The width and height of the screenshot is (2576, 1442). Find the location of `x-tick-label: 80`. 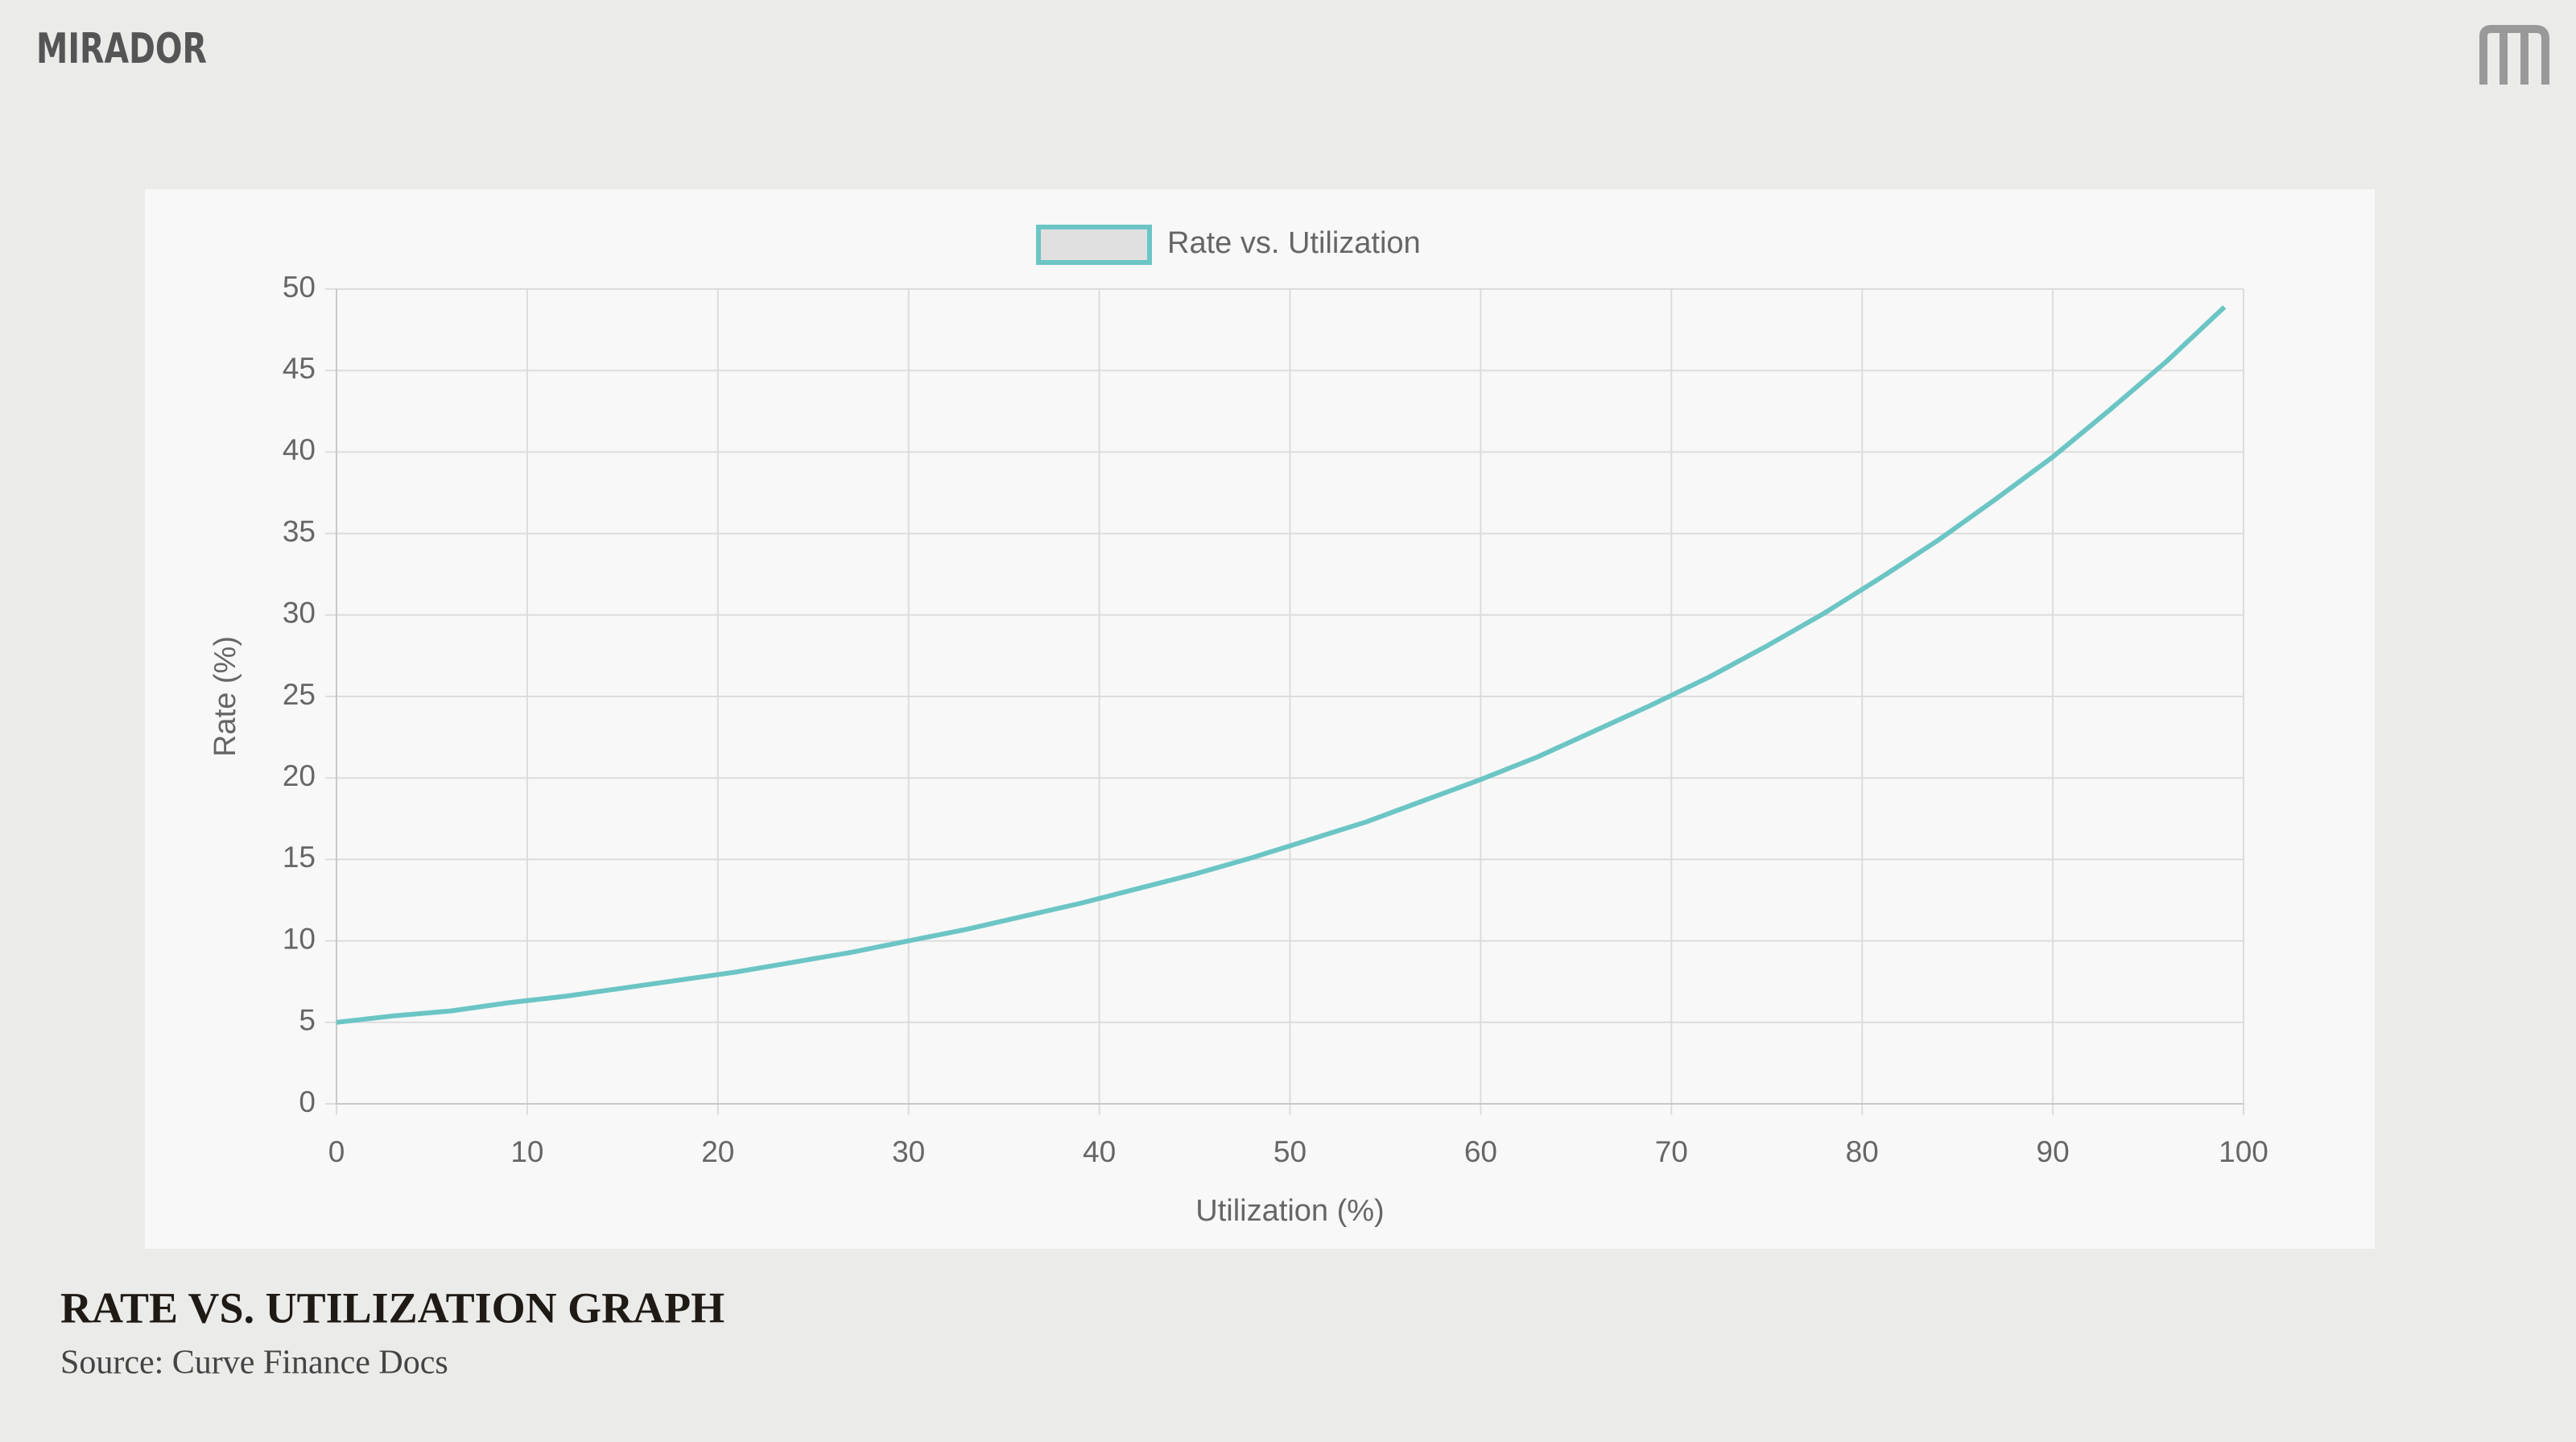

x-tick-label: 80 is located at coordinates (1862, 1151).